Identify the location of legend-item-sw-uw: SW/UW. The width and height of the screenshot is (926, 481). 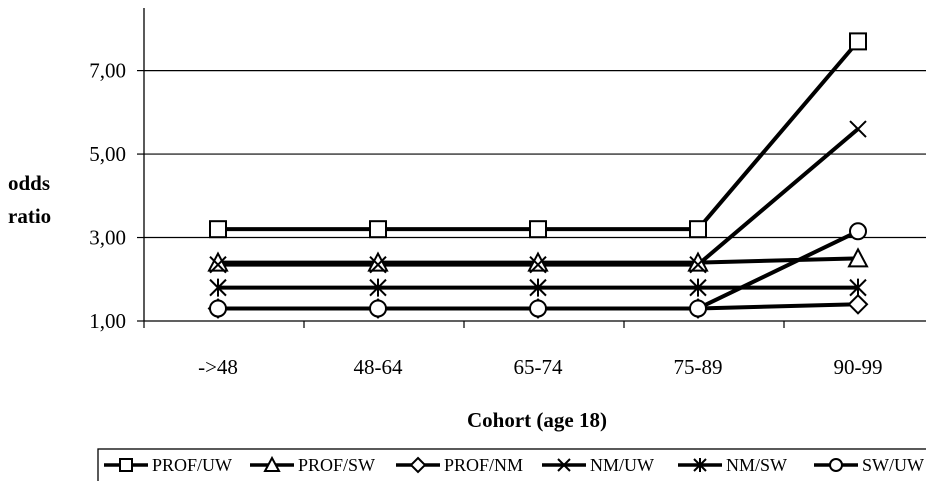
(869, 465).